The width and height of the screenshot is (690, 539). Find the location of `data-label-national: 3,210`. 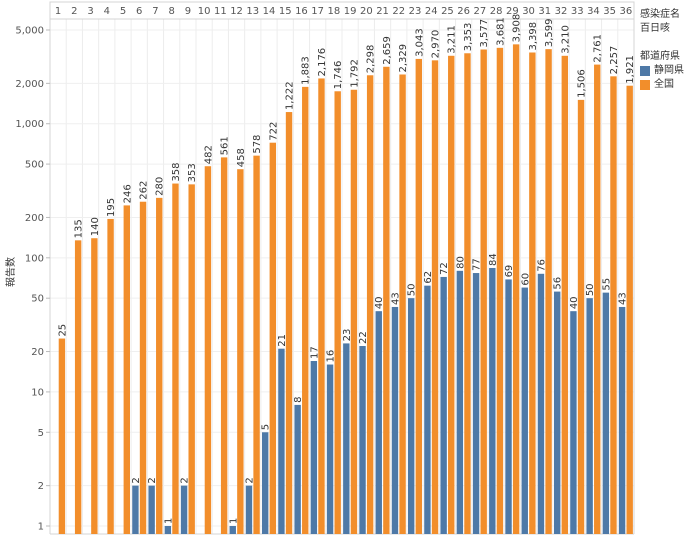

data-label-national: 3,210 is located at coordinates (565, 39).